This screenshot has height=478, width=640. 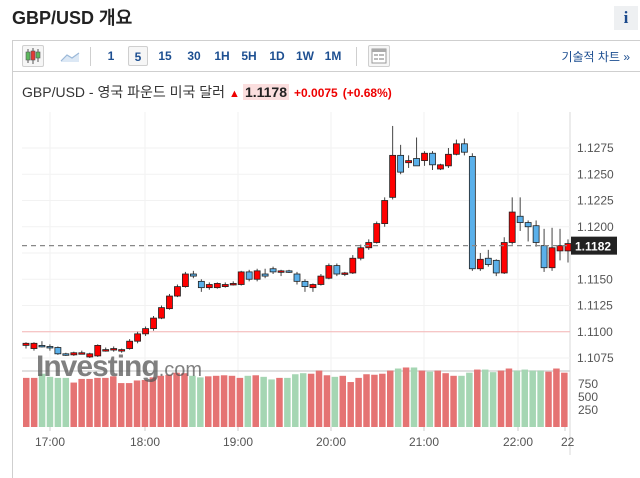 What do you see at coordinates (305, 56) in the screenshot?
I see `timeframe-1w: 1W` at bounding box center [305, 56].